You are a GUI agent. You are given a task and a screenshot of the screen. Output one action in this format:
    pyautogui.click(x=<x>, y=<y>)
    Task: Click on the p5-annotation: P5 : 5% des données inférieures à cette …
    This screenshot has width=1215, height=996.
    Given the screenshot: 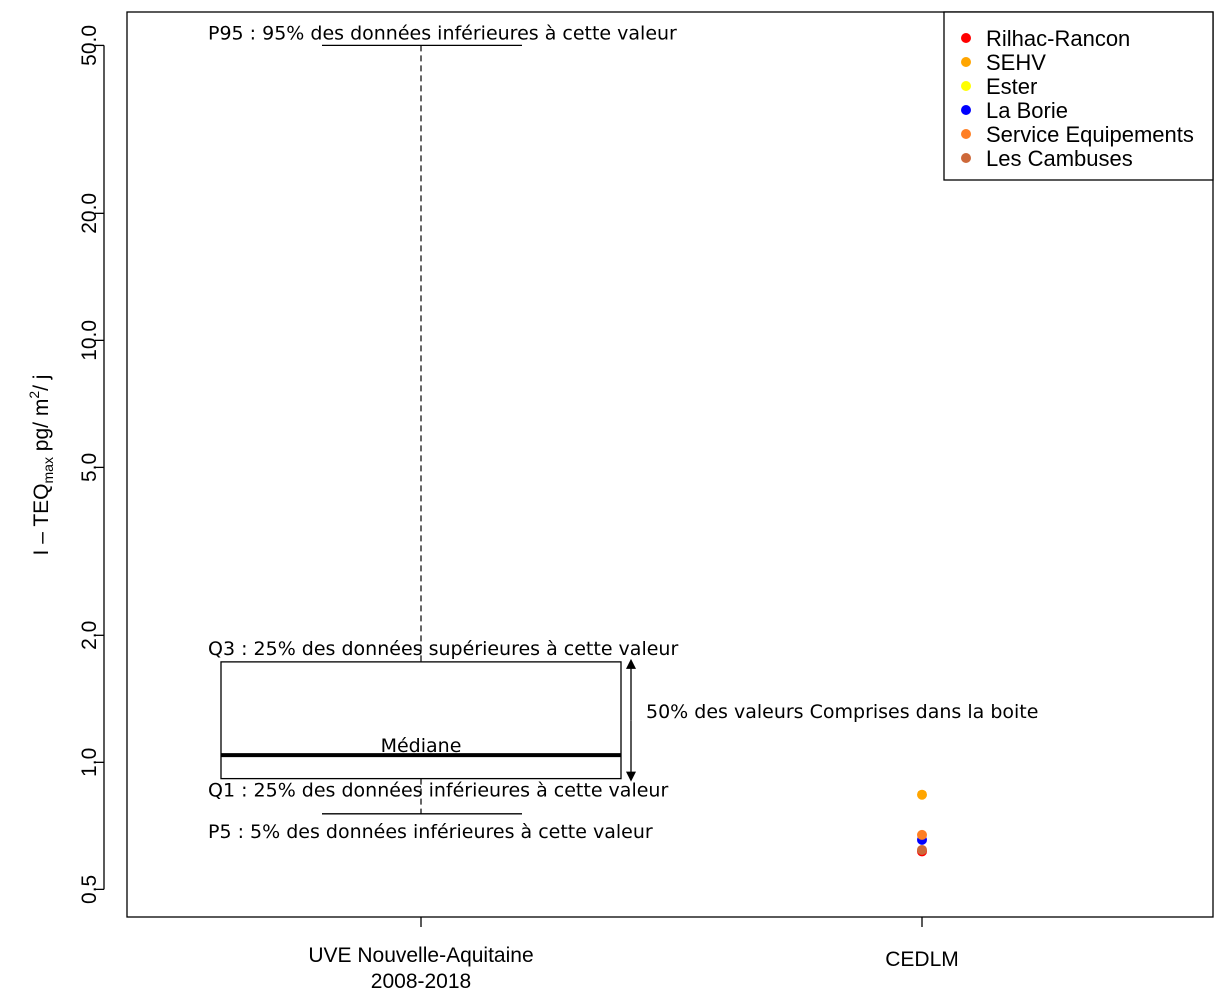 What is the action you would take?
    pyautogui.click(x=430, y=832)
    